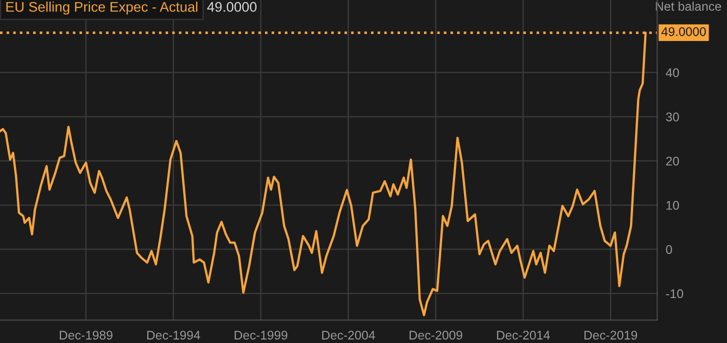  What do you see at coordinates (611, 335) in the screenshot?
I see `x-tick-label: Dec-2019` at bounding box center [611, 335].